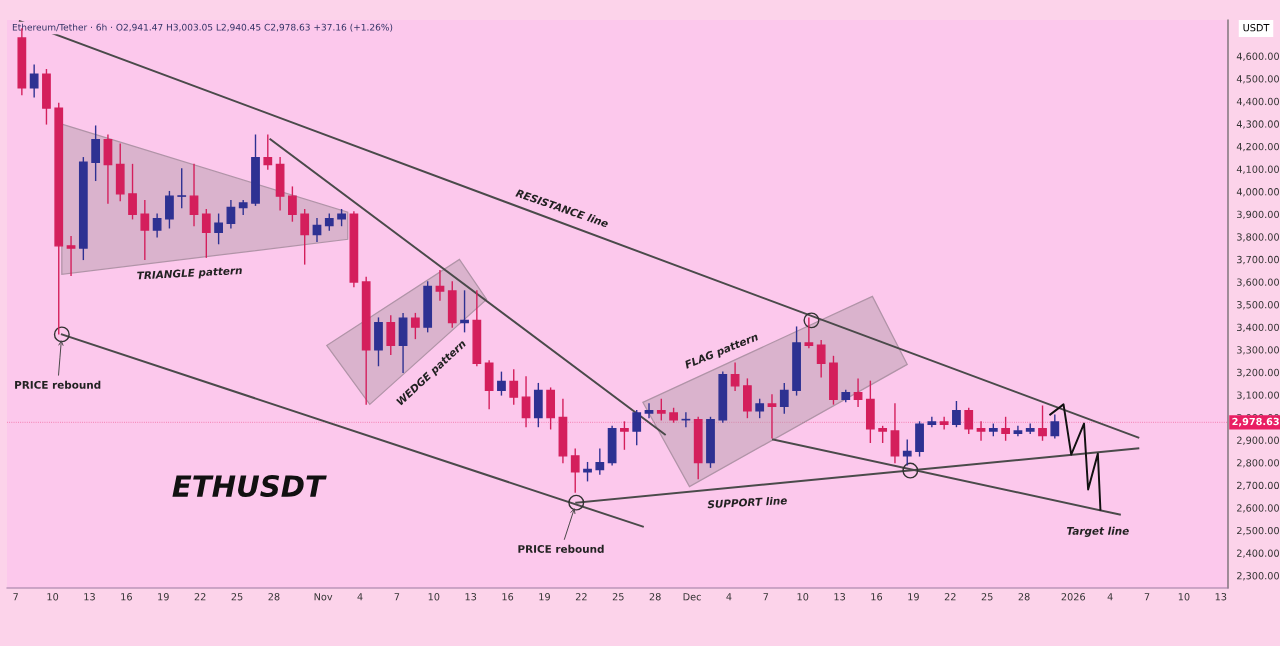 Image resolution: width=1280 pixels, height=646 pixels. Describe the element at coordinates (1258, 260) in the screenshot. I see `y-tick-label: 3,700.00` at that location.